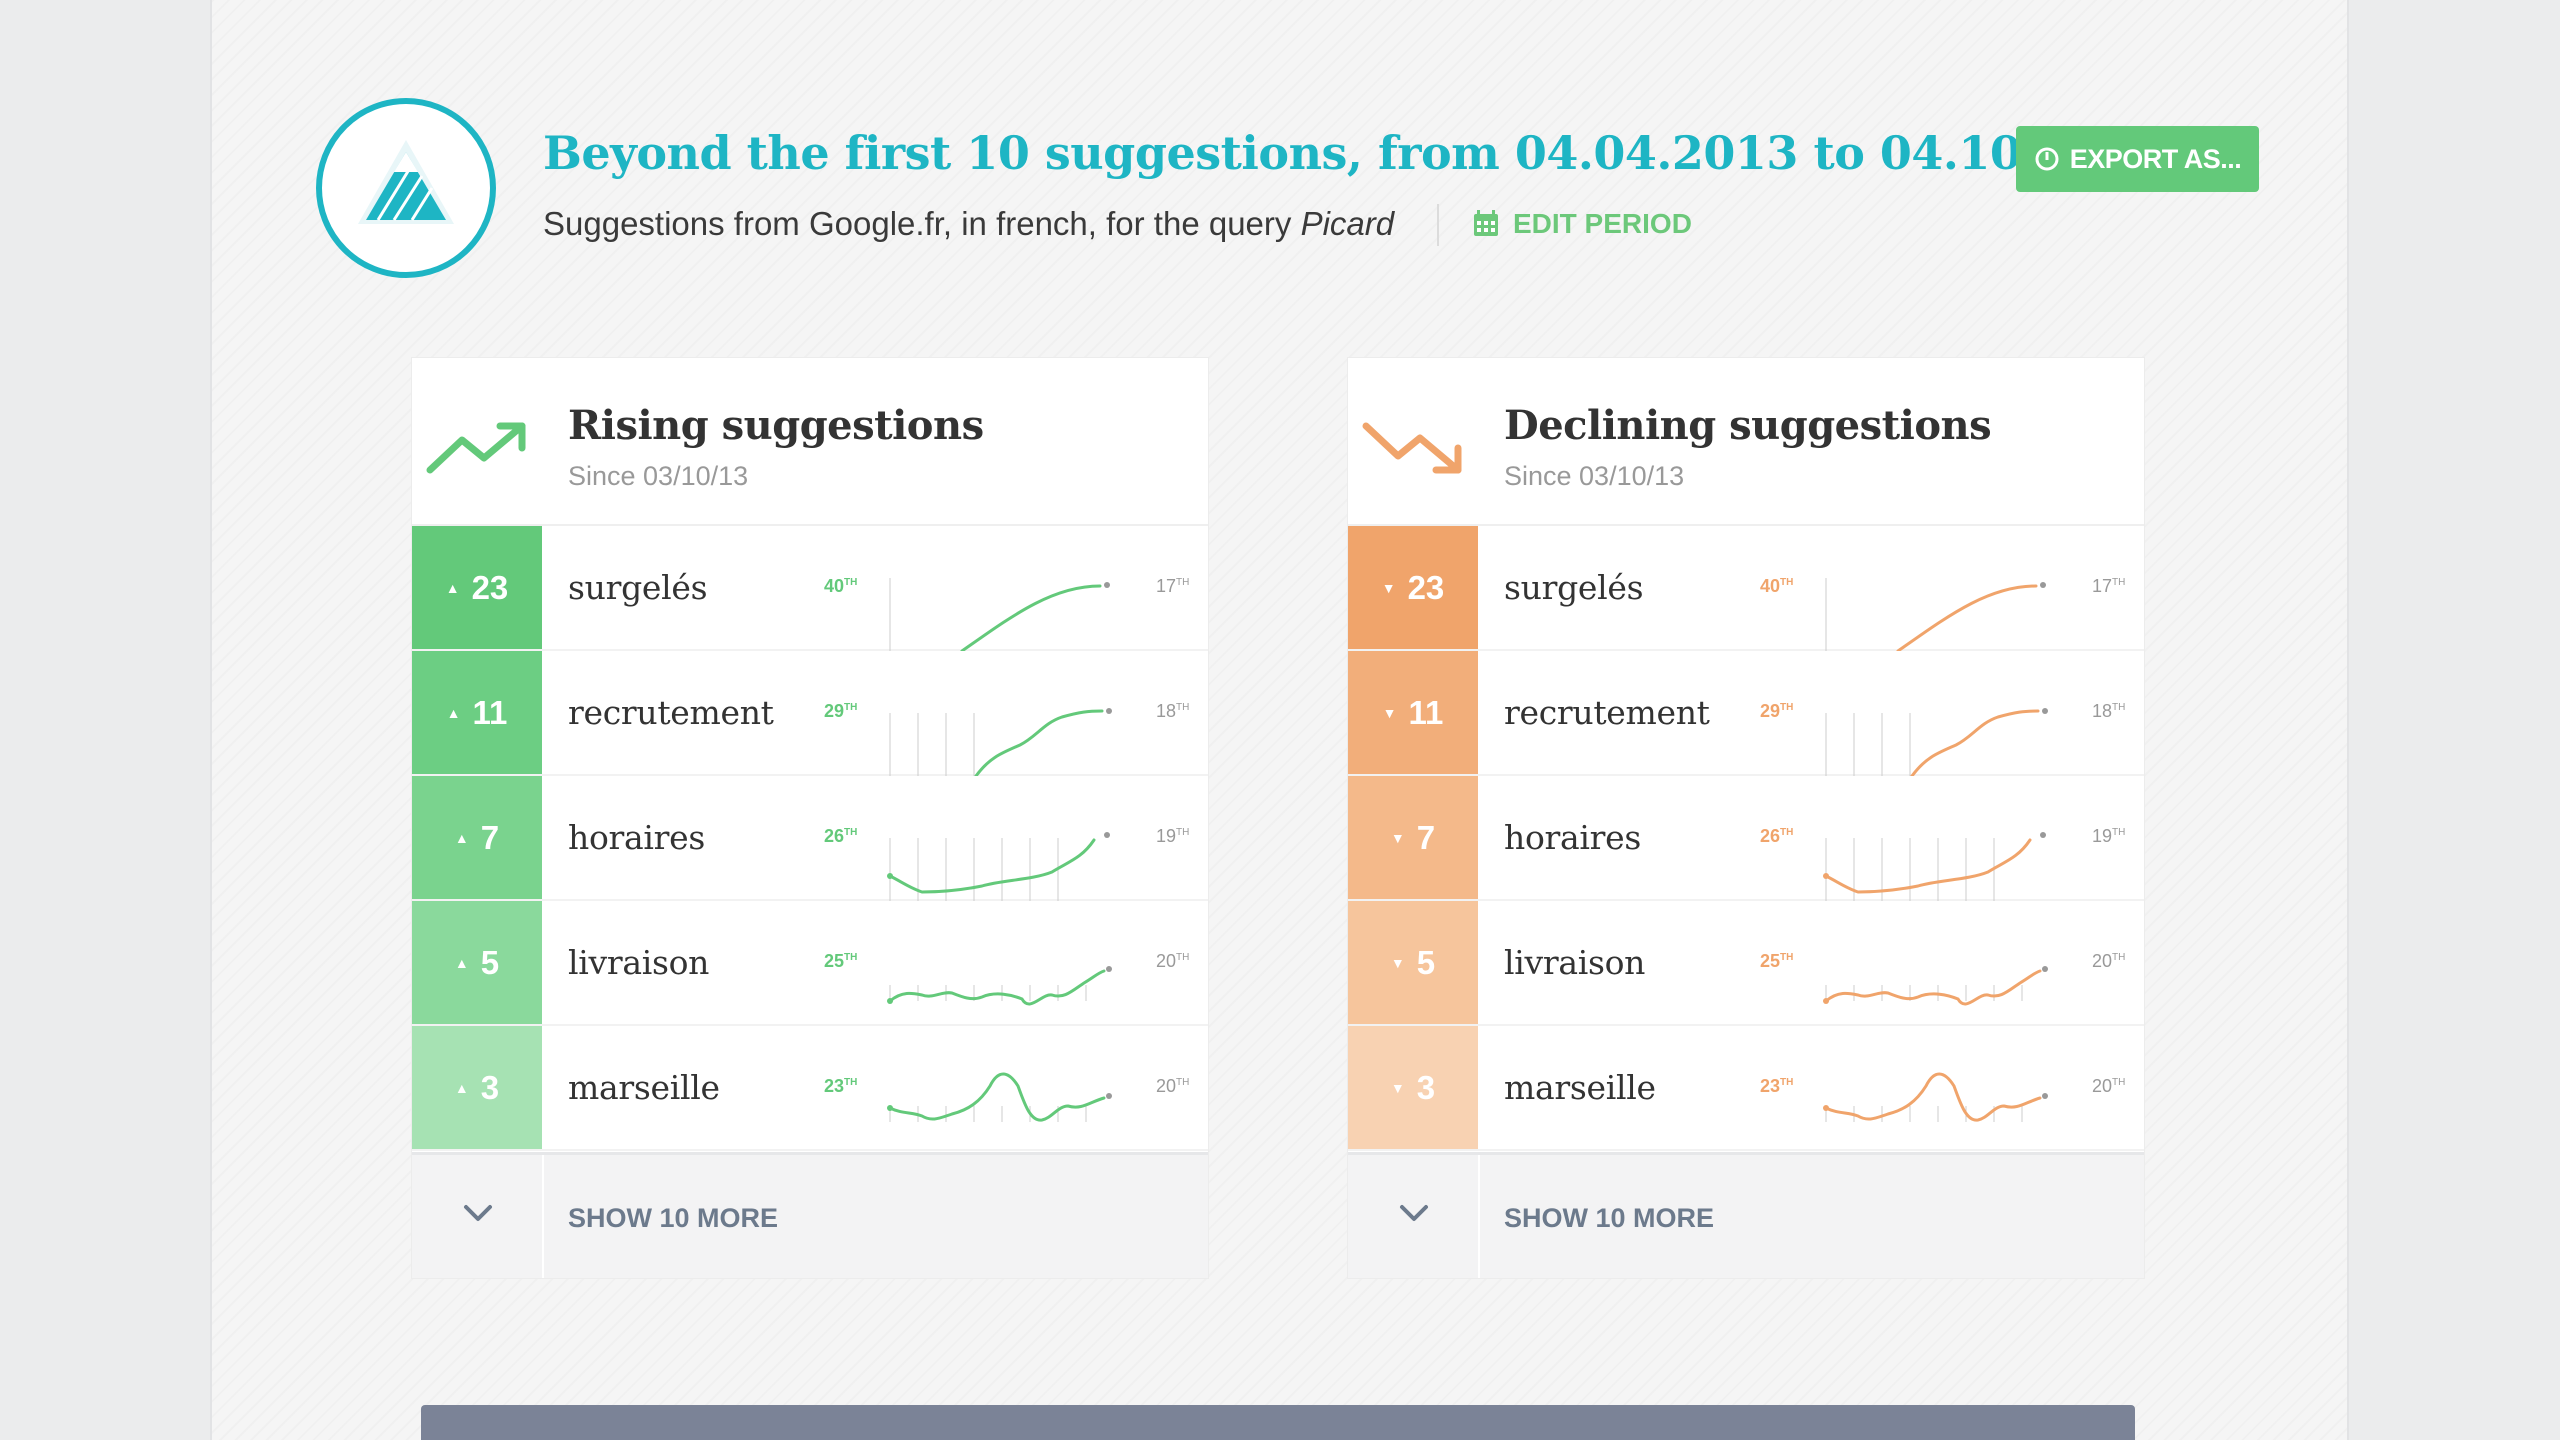 This screenshot has width=2560, height=1440. Describe the element at coordinates (810, 963) in the screenshot. I see `list-item: ▲ 5 livraison 25TH 20TH` at that location.